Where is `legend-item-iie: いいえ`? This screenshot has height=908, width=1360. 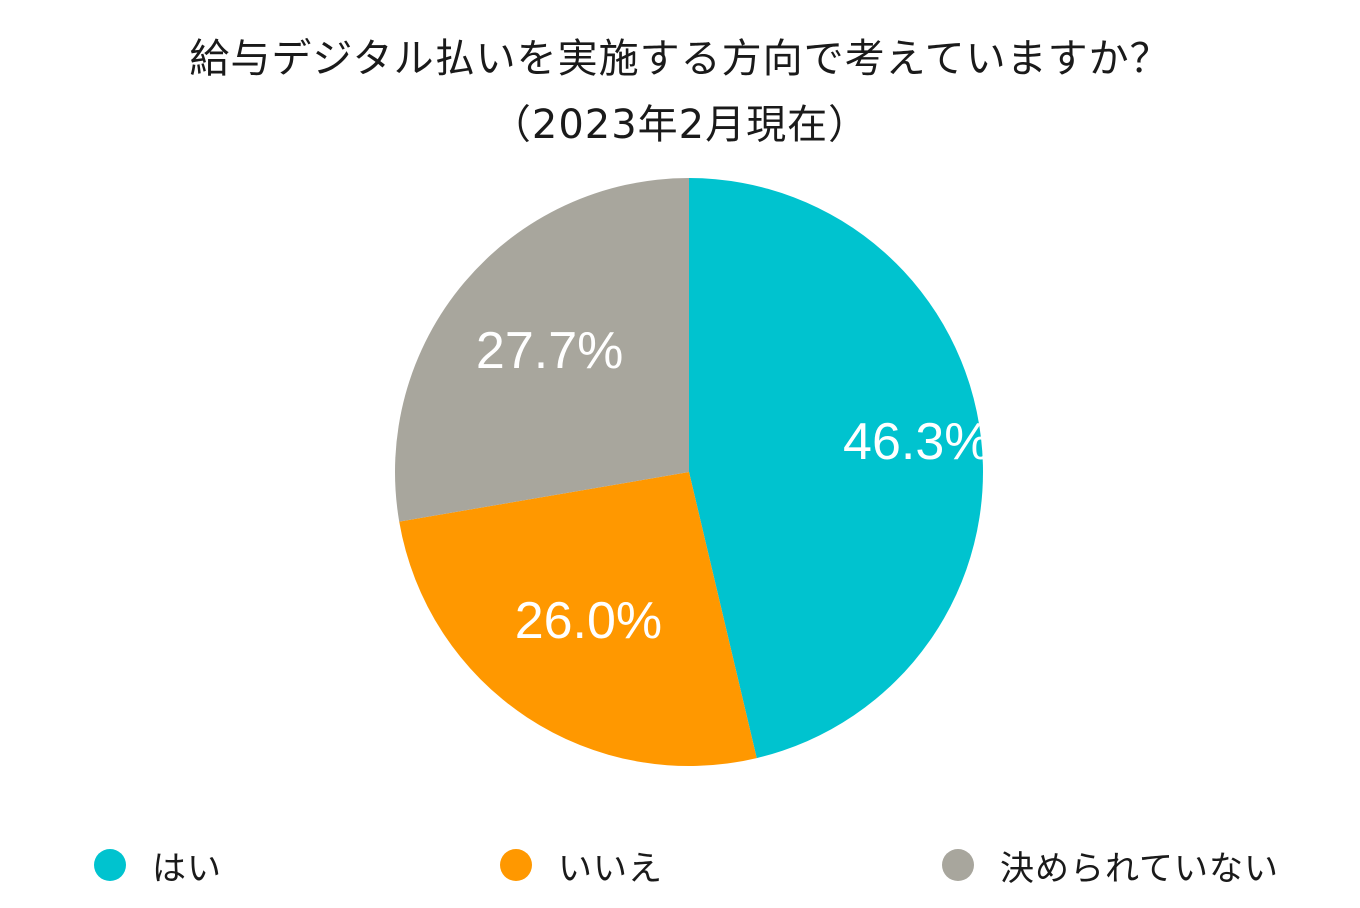 legend-item-iie: いいえ is located at coordinates (581, 865).